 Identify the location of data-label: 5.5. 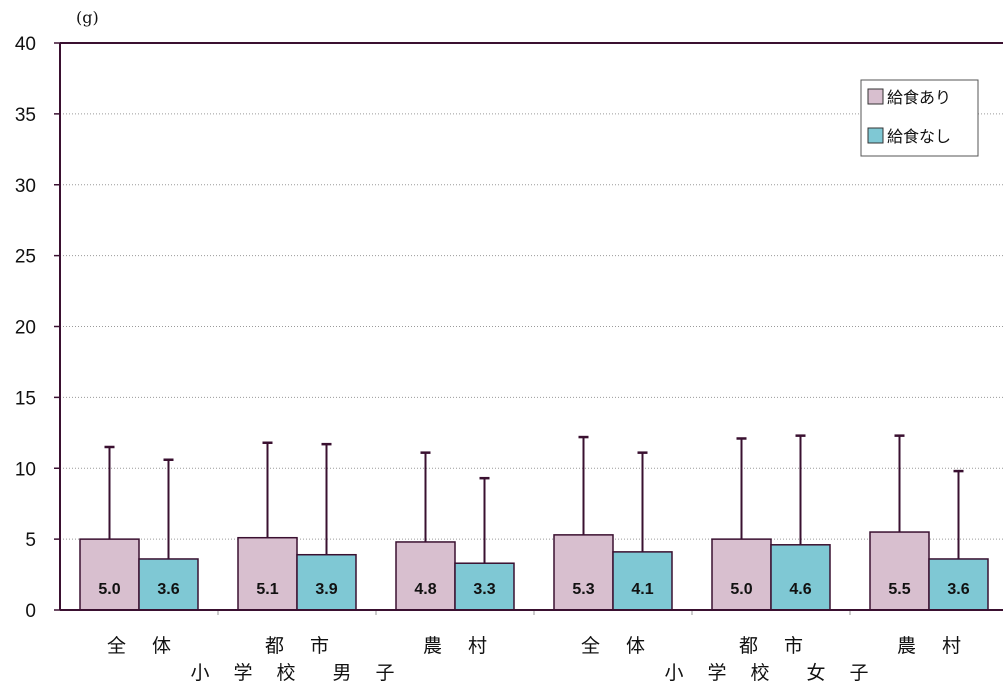
(899, 589).